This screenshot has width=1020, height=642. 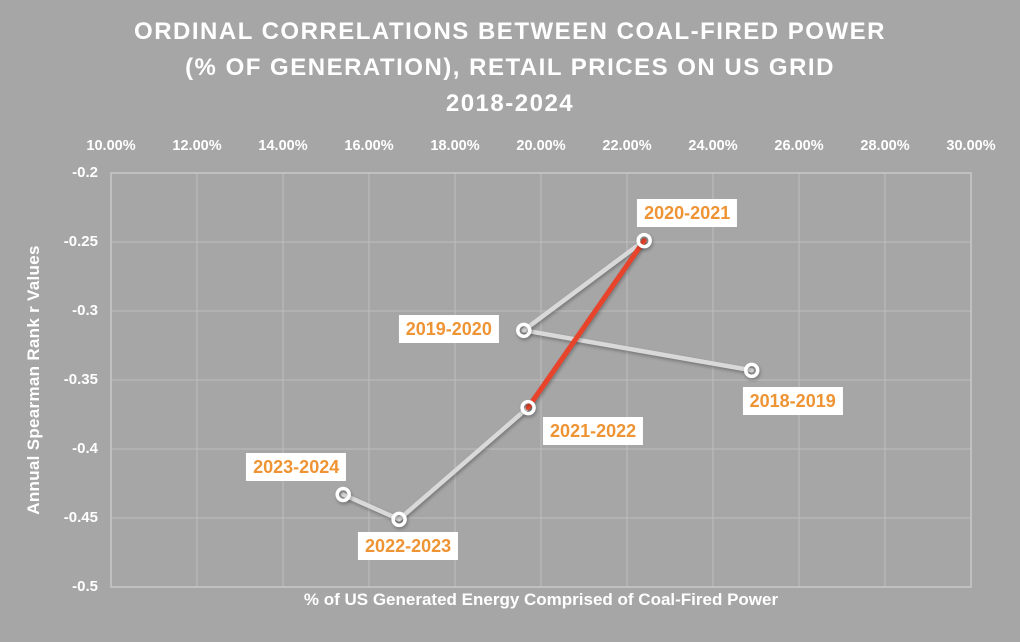 What do you see at coordinates (455, 146) in the screenshot?
I see `x-tick-label: 18.00%` at bounding box center [455, 146].